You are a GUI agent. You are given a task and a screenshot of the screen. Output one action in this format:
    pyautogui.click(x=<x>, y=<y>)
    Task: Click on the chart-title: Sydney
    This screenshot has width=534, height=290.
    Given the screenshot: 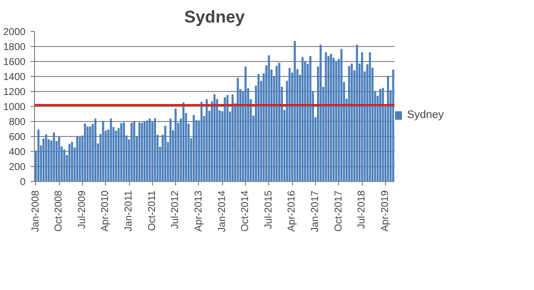 What is the action you would take?
    pyautogui.click(x=215, y=17)
    